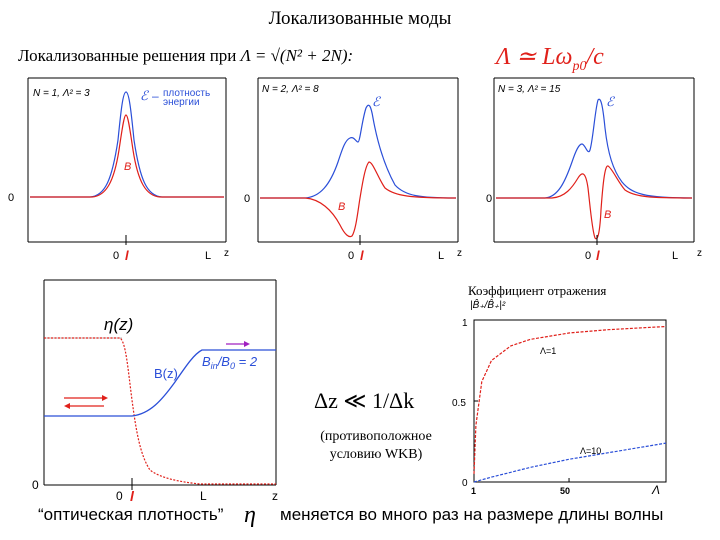  I want to click on panel2-b-curve, so click(358, 199).